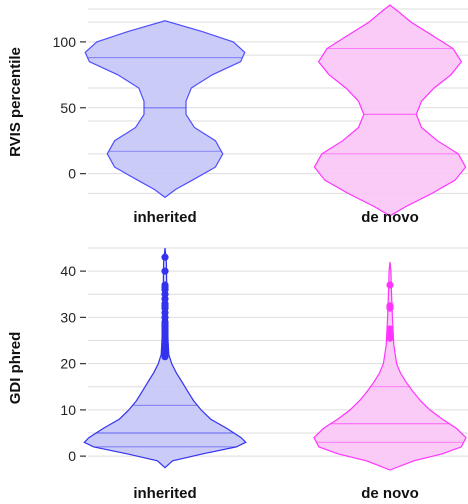 The height and width of the screenshot is (504, 468). Describe the element at coordinates (65, 42) in the screenshot. I see `y-tick-label: 100` at that location.